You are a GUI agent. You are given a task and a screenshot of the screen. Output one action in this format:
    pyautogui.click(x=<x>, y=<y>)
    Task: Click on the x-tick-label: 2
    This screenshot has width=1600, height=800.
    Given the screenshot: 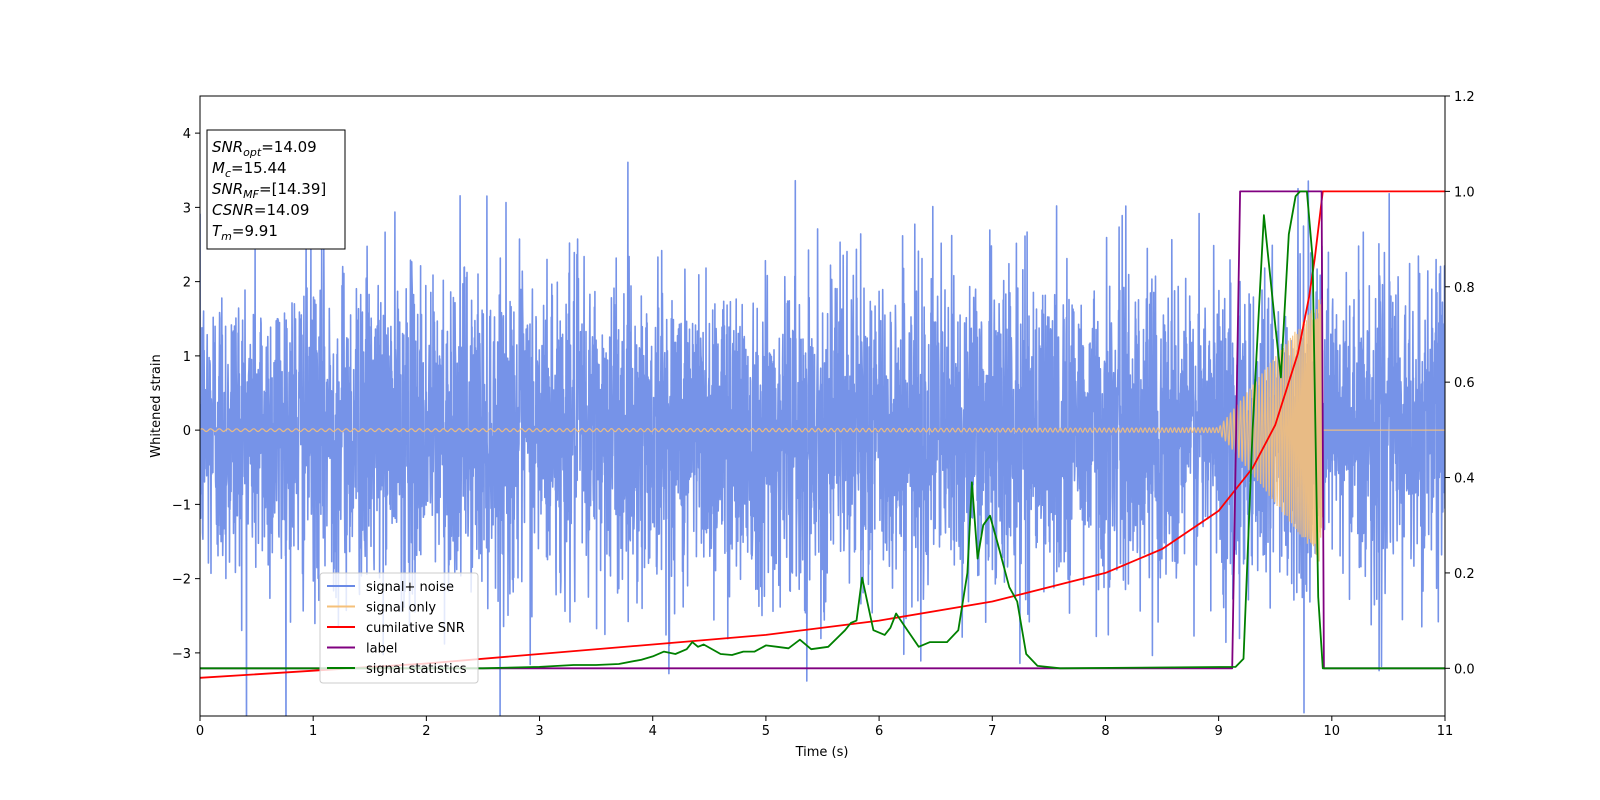 What is the action you would take?
    pyautogui.click(x=426, y=731)
    